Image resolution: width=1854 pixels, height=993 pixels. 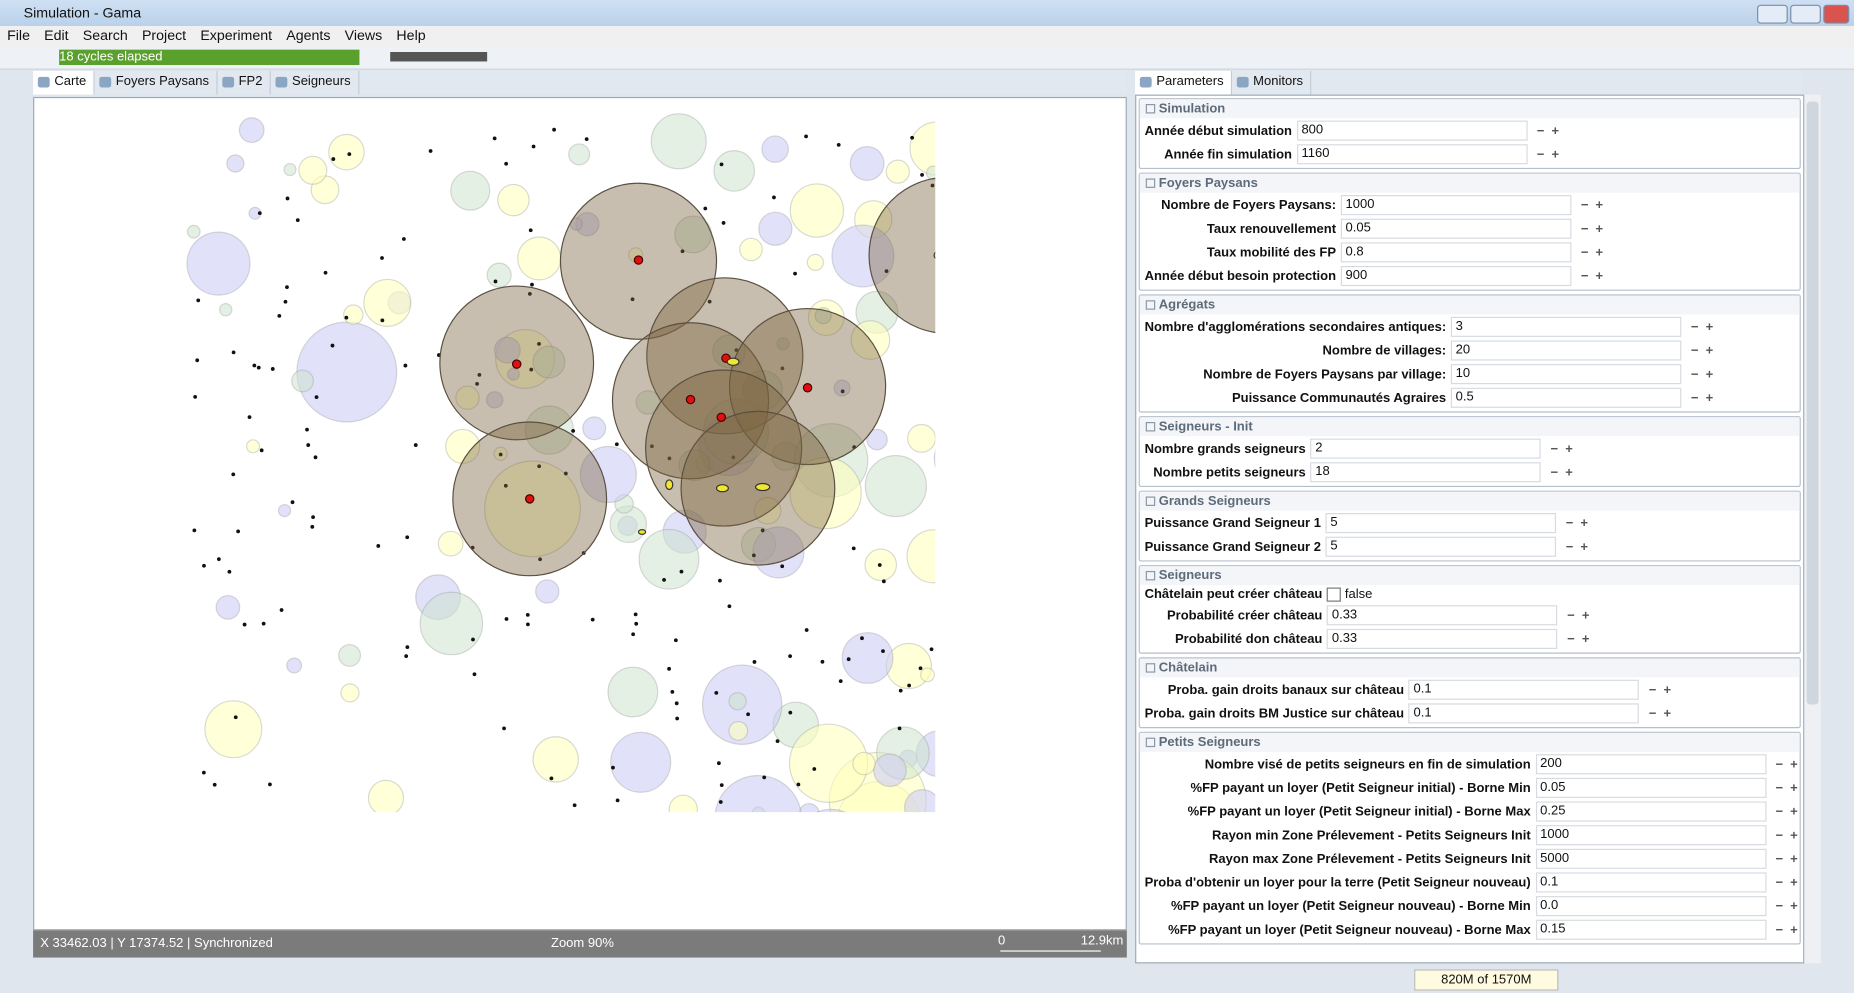 I want to click on view-tab: FP2, so click(x=244, y=82).